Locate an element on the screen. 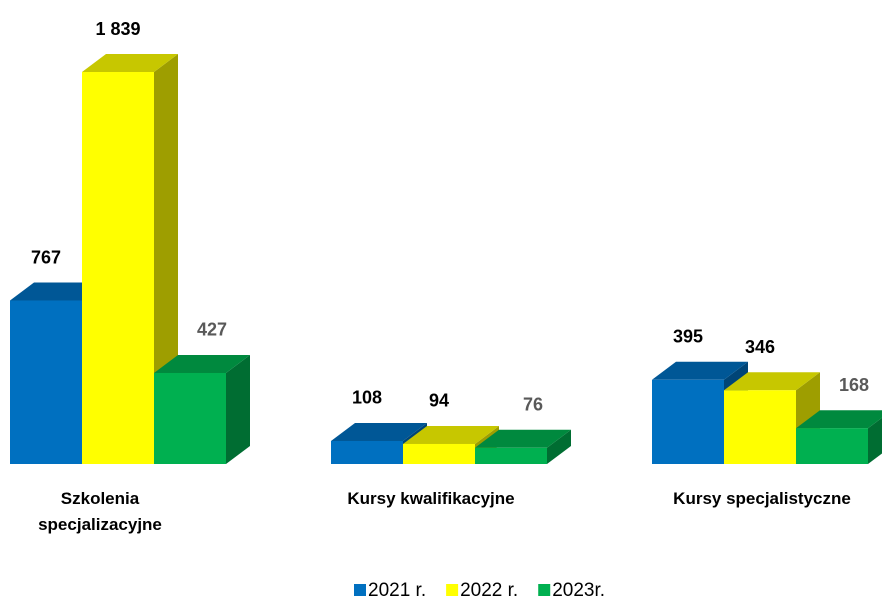 The image size is (882, 599). category-label: Kursy specjalistyczne is located at coordinates (762, 498).